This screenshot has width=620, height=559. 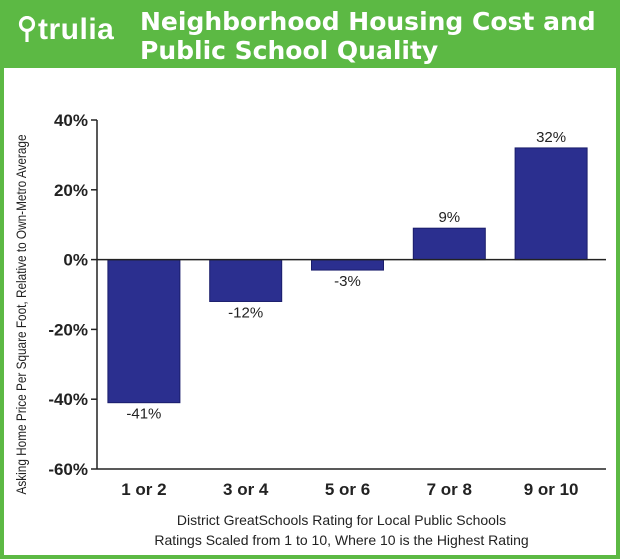 I want to click on bar-value-label: -3%, so click(x=347, y=281).